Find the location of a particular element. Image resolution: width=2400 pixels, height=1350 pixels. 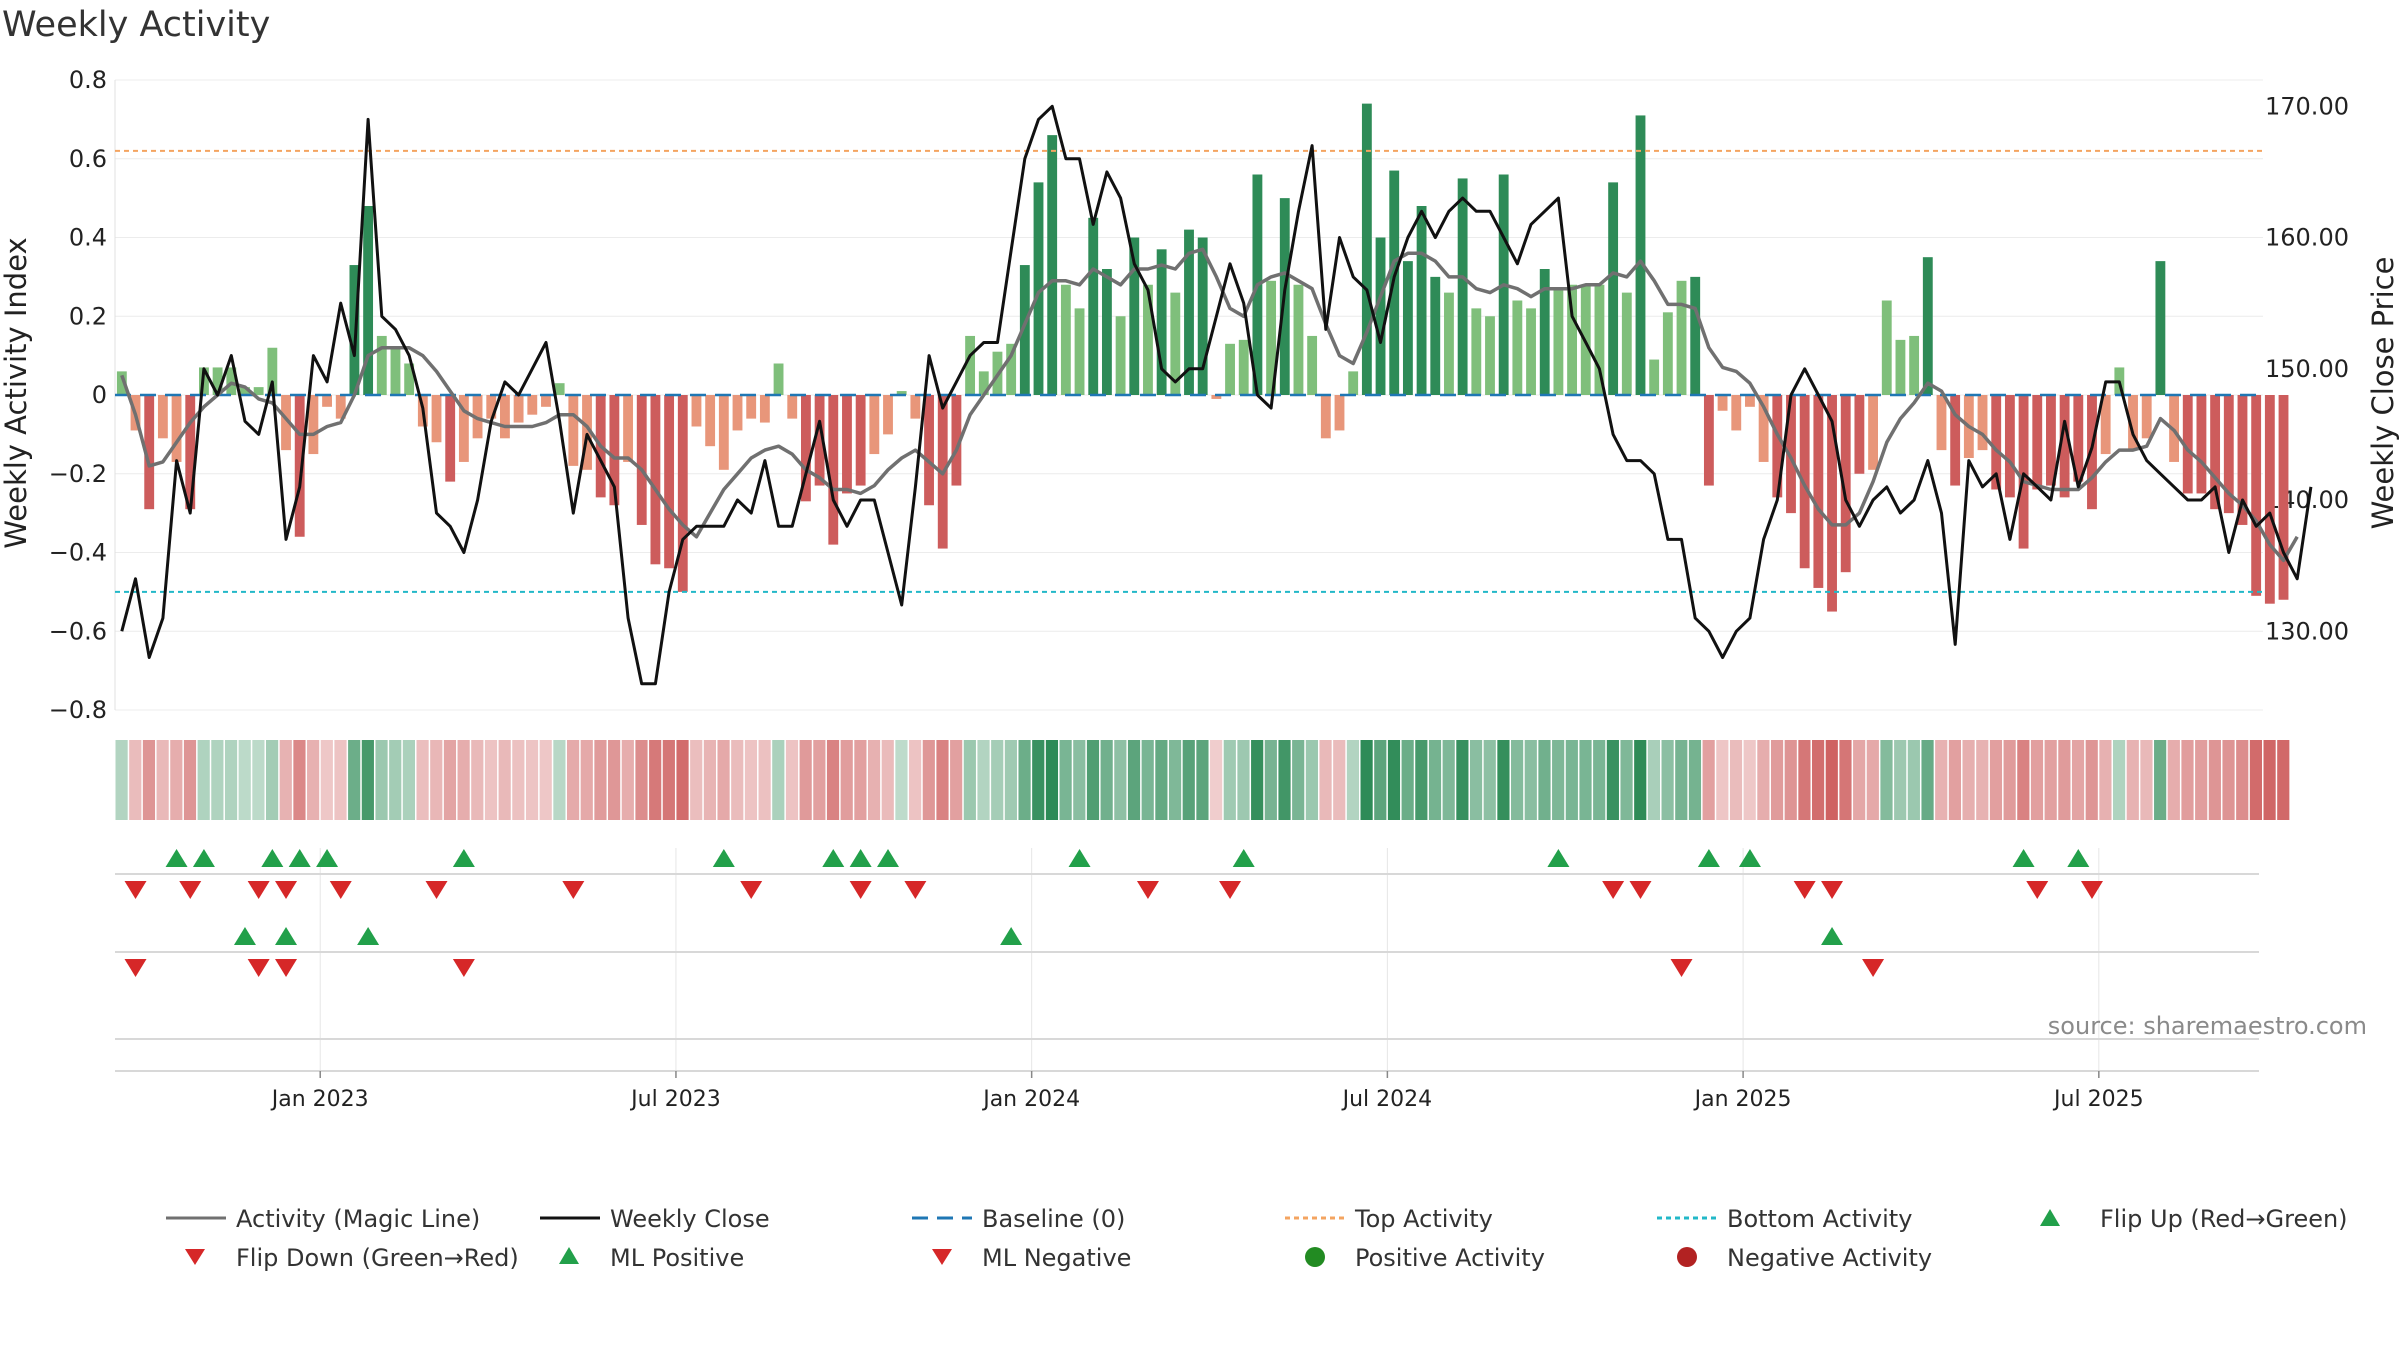

chart-title: Weekly Activity is located at coordinates (136, 25).